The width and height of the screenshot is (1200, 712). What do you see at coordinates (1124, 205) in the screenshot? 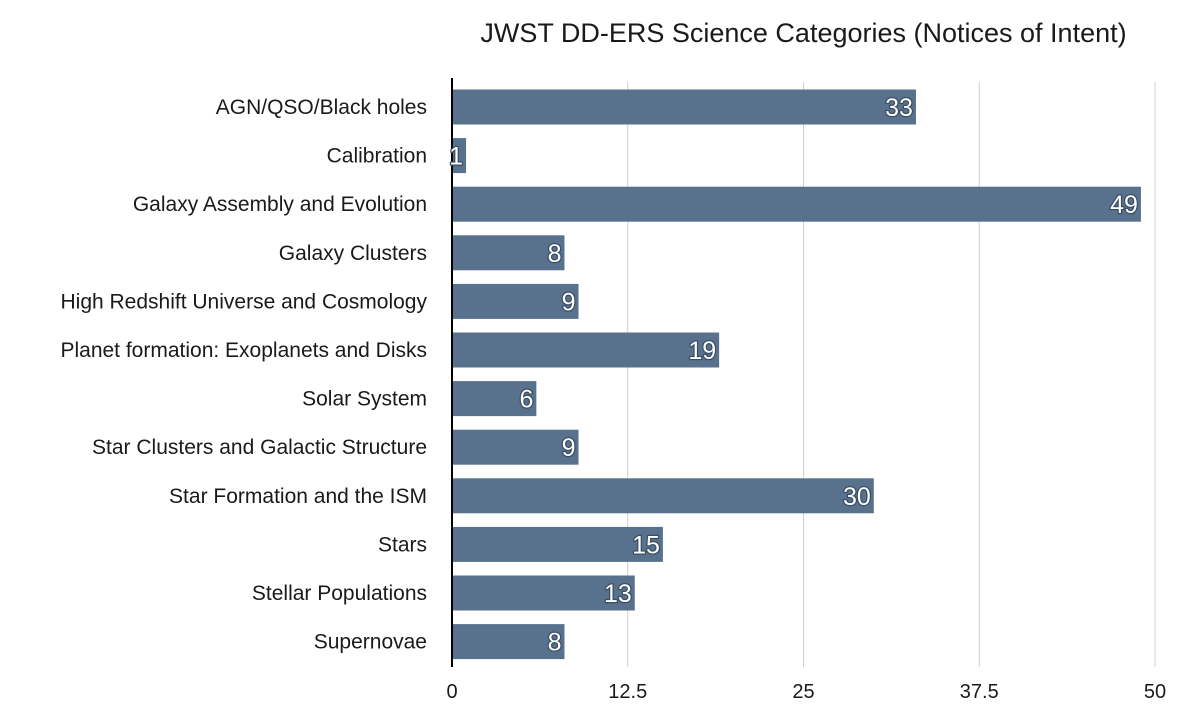
I see `data-label-2: 49` at bounding box center [1124, 205].